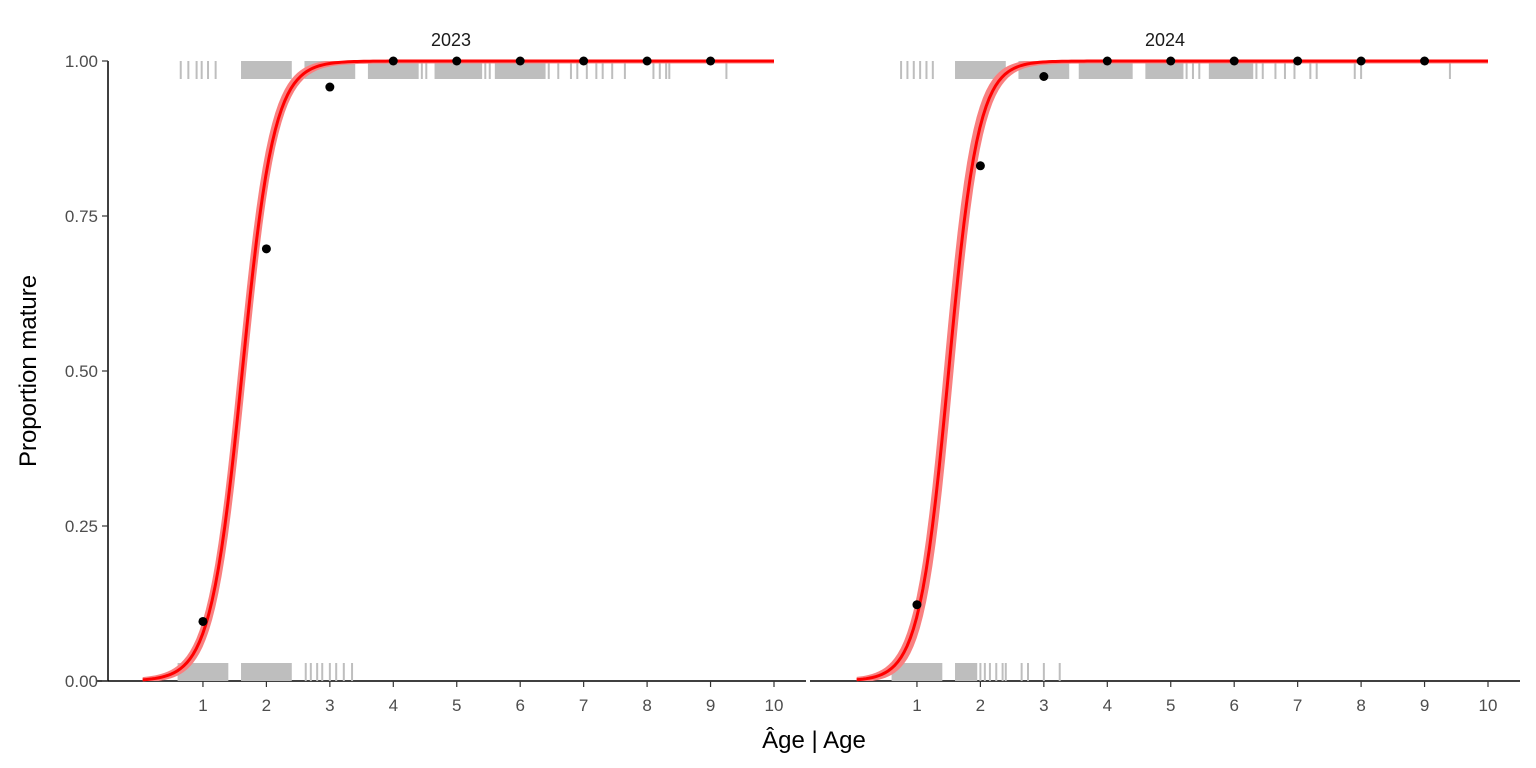 The width and height of the screenshot is (1536, 768). Describe the element at coordinates (81, 371) in the screenshot. I see `y-tick-label: 0.50` at that location.